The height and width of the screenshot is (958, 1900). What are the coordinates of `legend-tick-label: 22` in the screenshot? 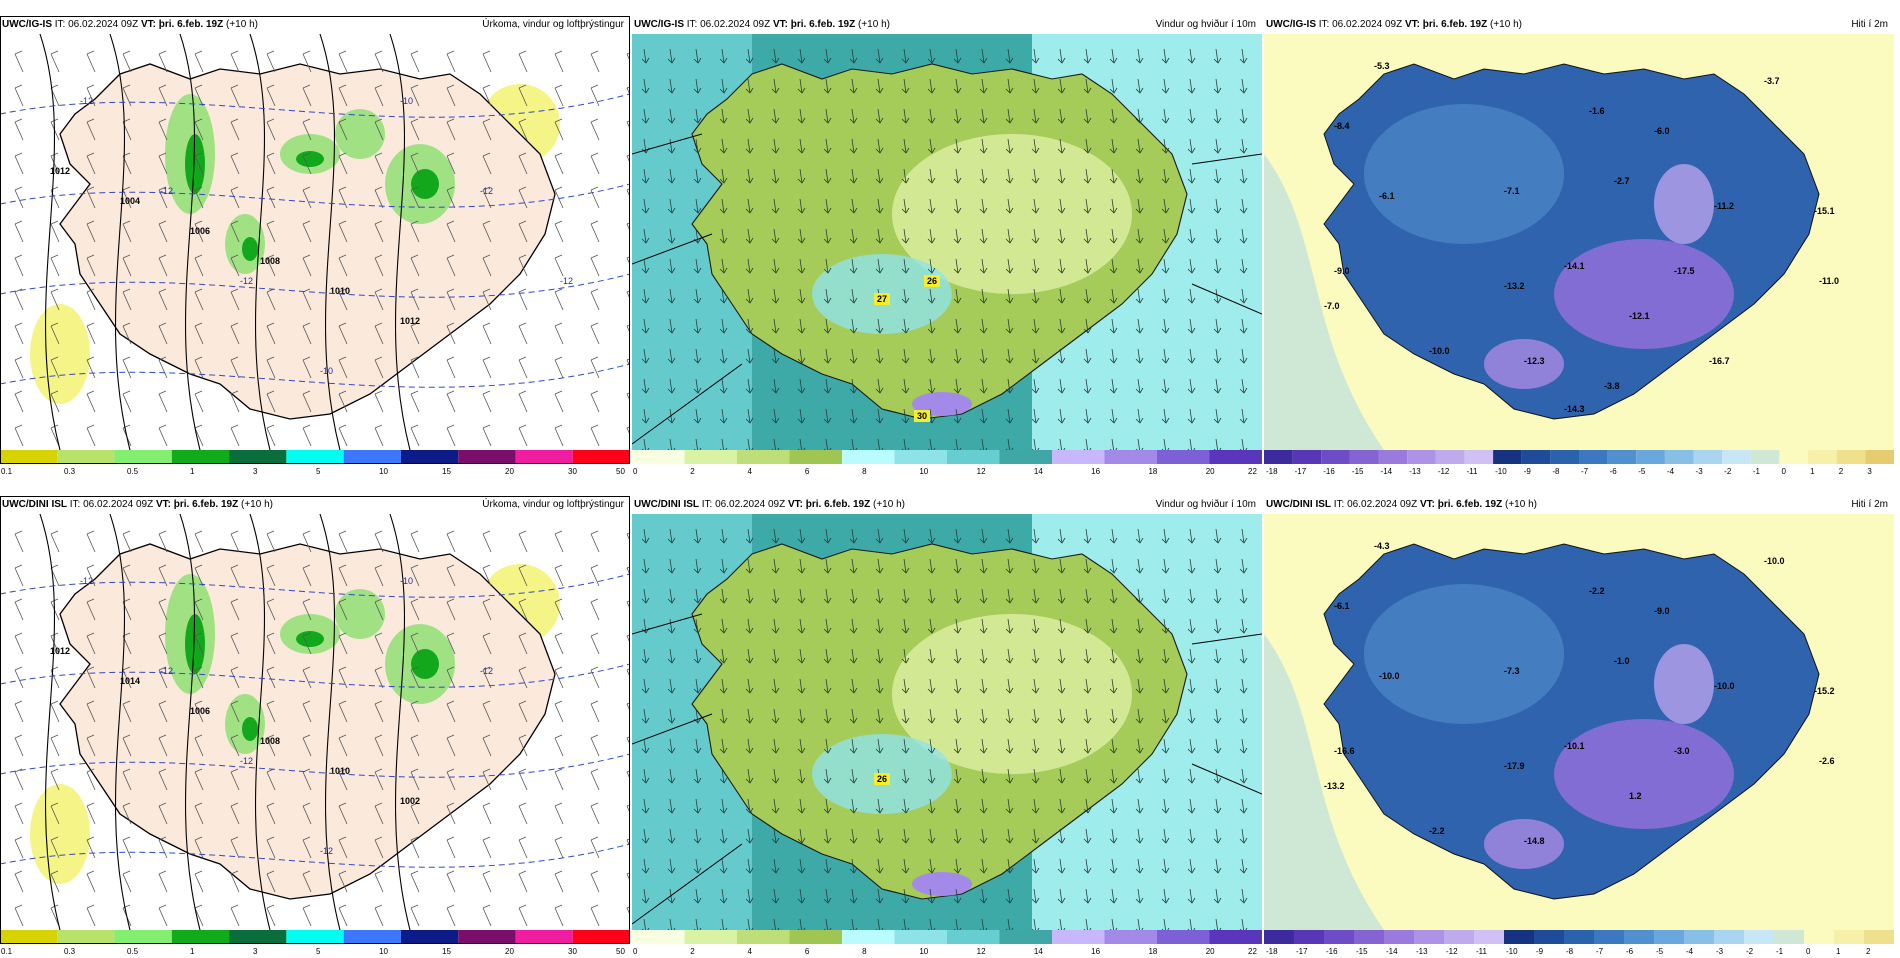 It's located at (1252, 471).